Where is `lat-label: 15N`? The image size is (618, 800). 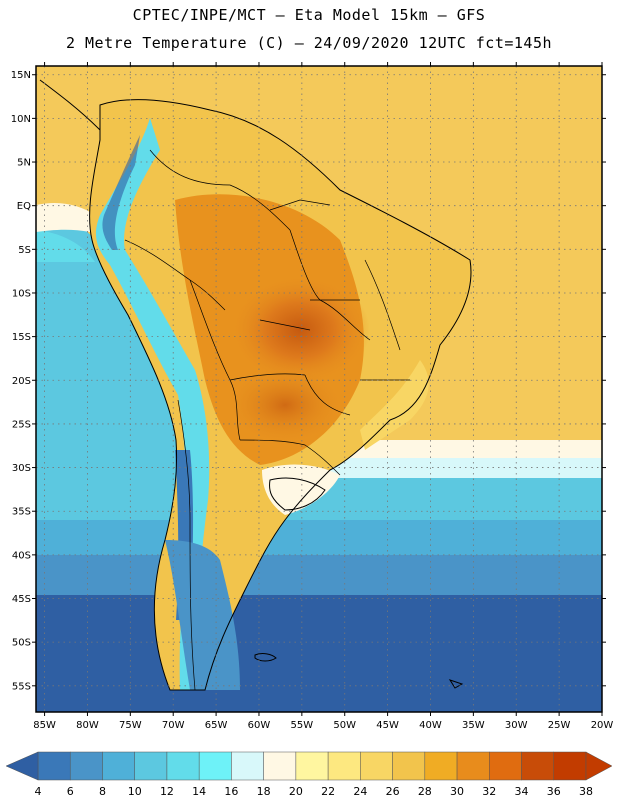 lat-label: 15N is located at coordinates (21, 75).